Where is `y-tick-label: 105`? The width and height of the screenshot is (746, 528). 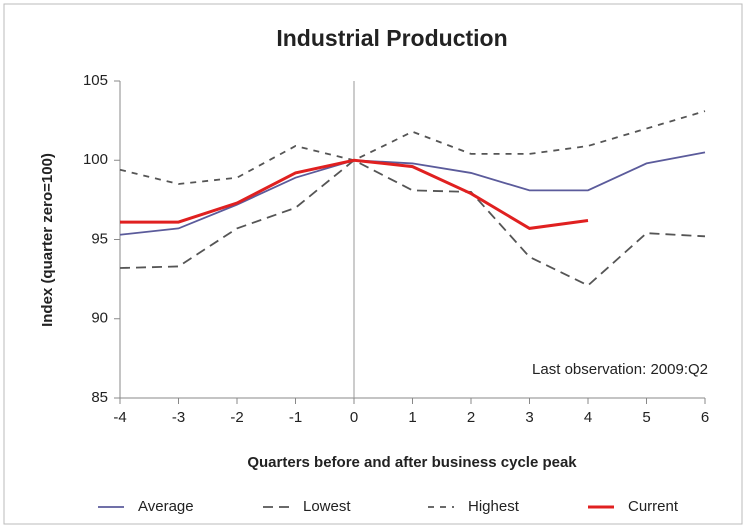
y-tick-label: 105 is located at coordinates (95, 80).